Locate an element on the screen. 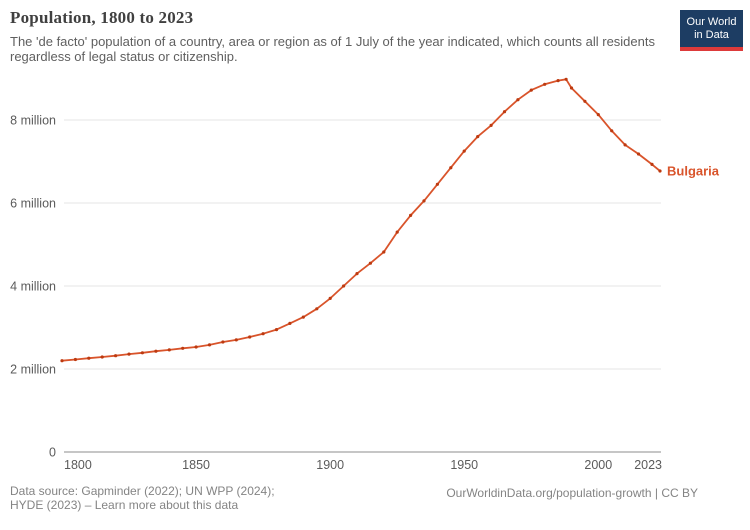 The image size is (750, 530). owid-logo: Our World in Data is located at coordinates (711, 30).